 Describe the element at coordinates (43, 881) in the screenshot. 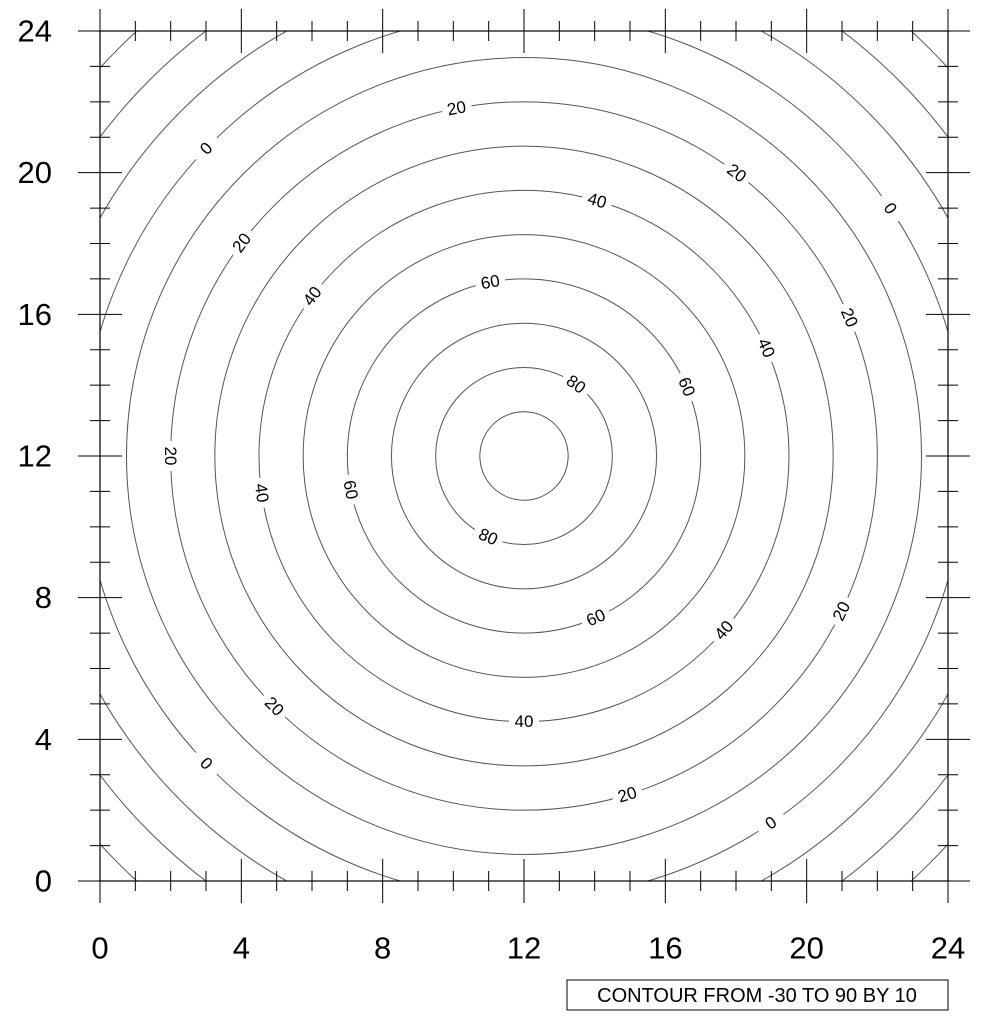

I see `y-tick-label: 0` at that location.